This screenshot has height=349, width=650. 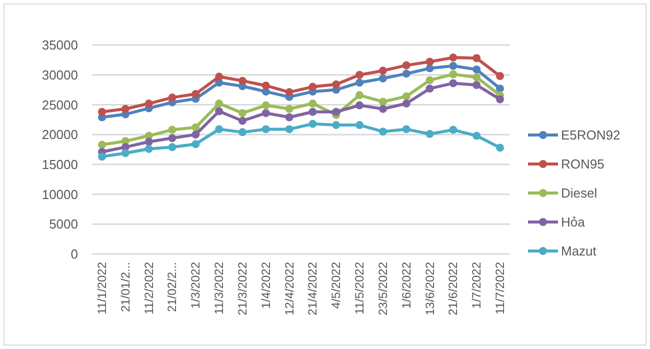 I want to click on x-tick-label: 1/3/2022, so click(x=195, y=285).